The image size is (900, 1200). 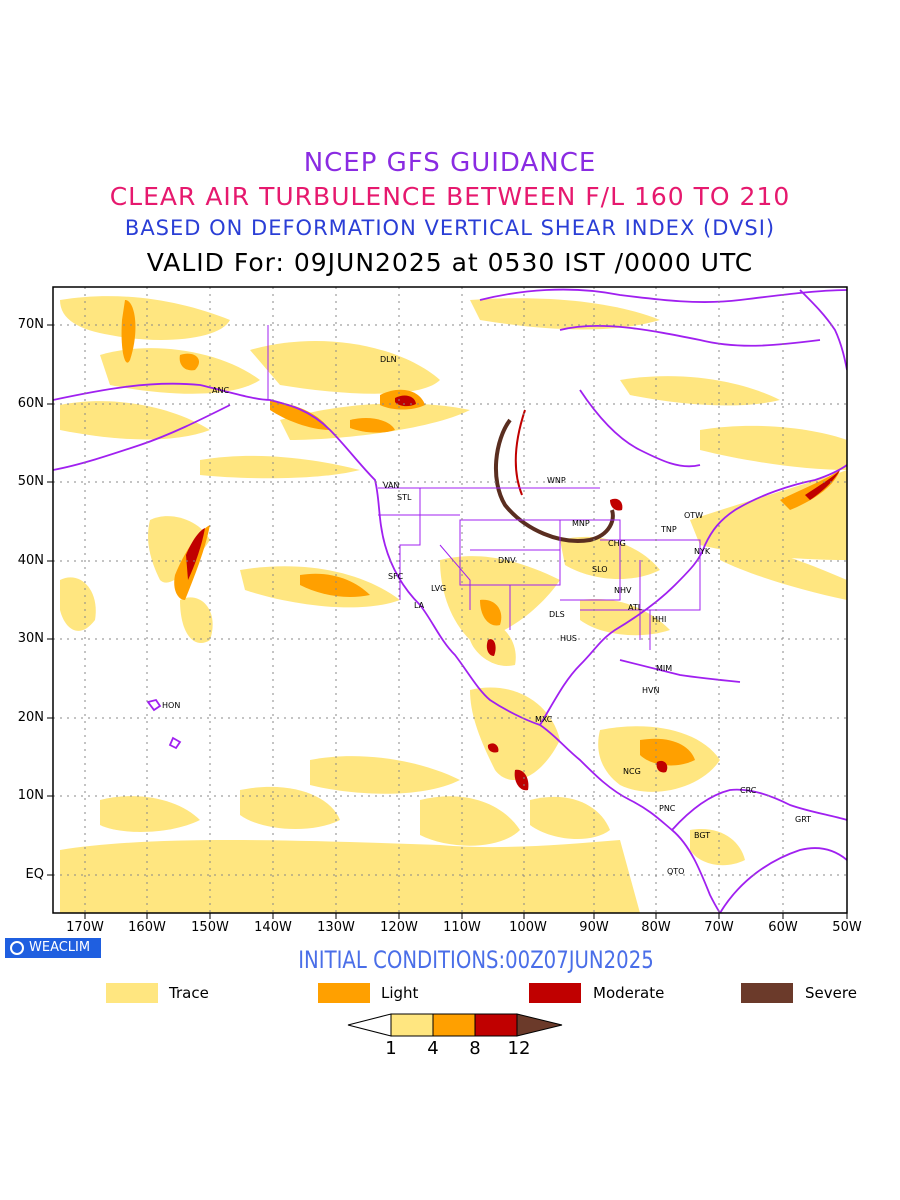 I want to click on severe-turbulence-band, so click(x=554, y=480).